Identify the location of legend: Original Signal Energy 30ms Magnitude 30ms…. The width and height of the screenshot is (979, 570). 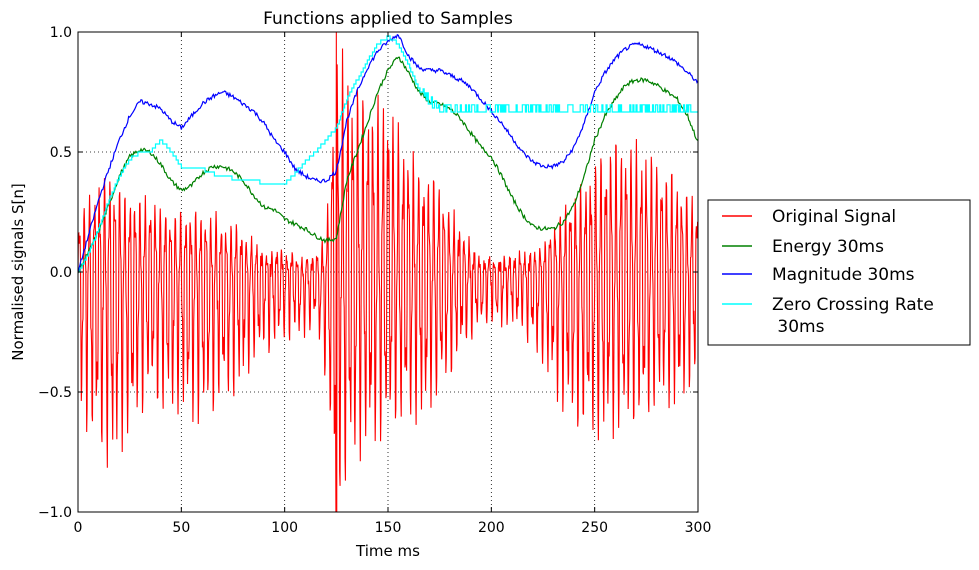
(839, 272).